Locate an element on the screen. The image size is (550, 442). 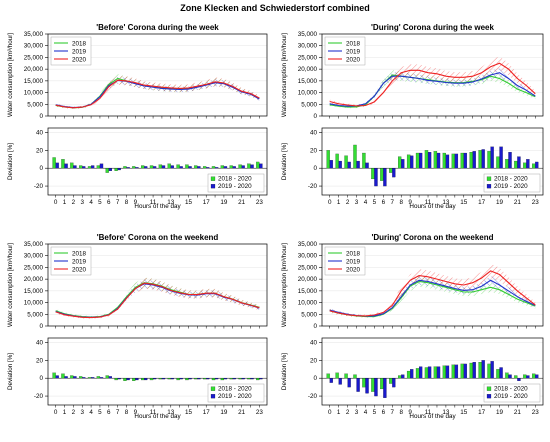
x-tick-label: 7 is located at coordinates (393, 412).